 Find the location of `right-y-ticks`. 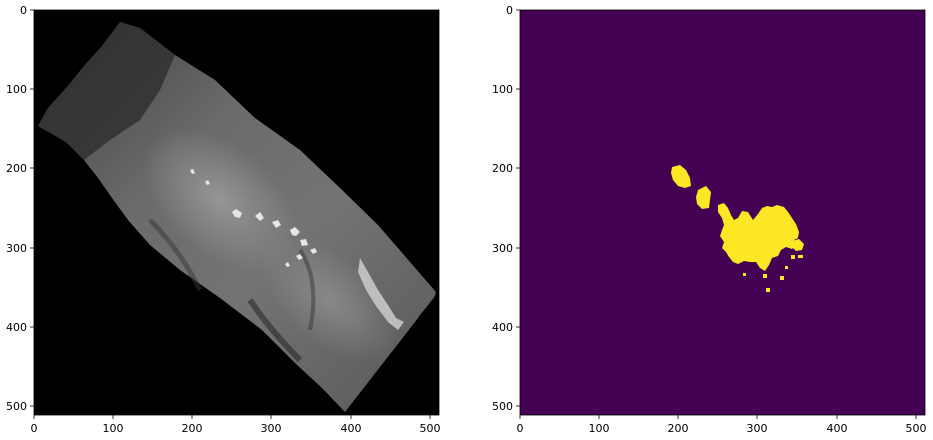

right-y-ticks is located at coordinates (518, 208).